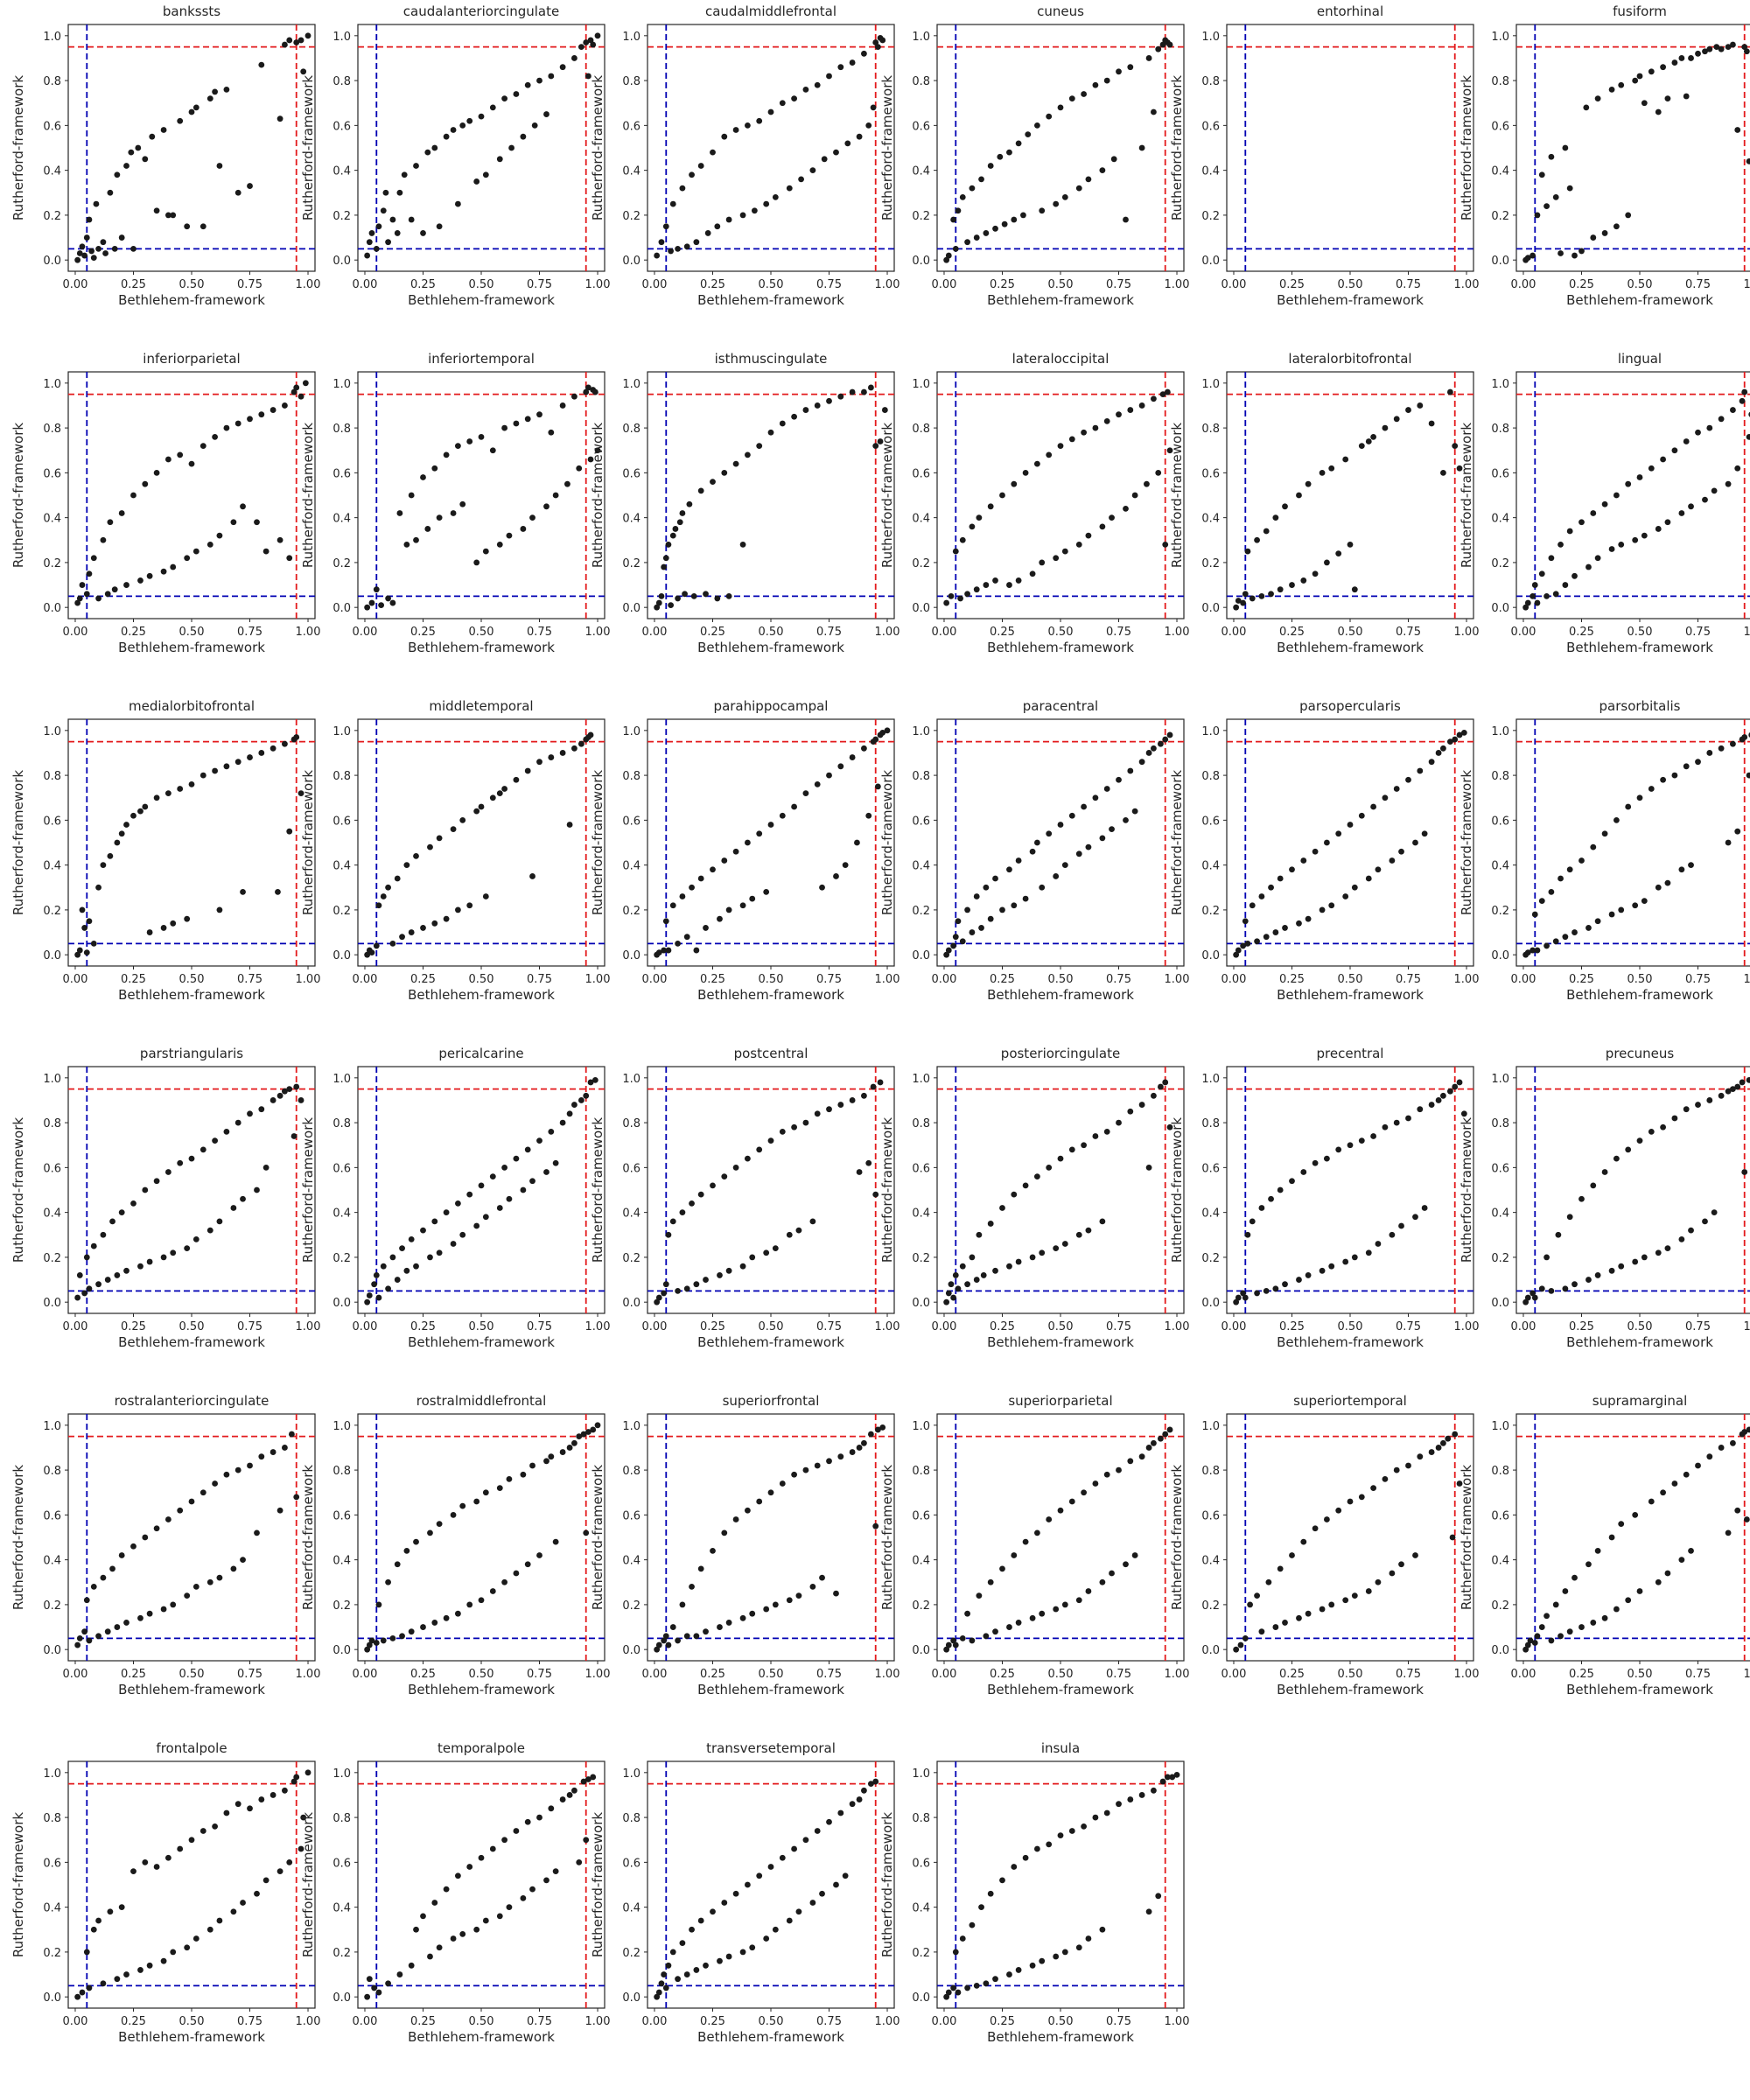 The width and height of the screenshot is (1750, 2100). Describe the element at coordinates (1061, 1327) in the screenshot. I see `x-tick-label: 0.50` at that location.